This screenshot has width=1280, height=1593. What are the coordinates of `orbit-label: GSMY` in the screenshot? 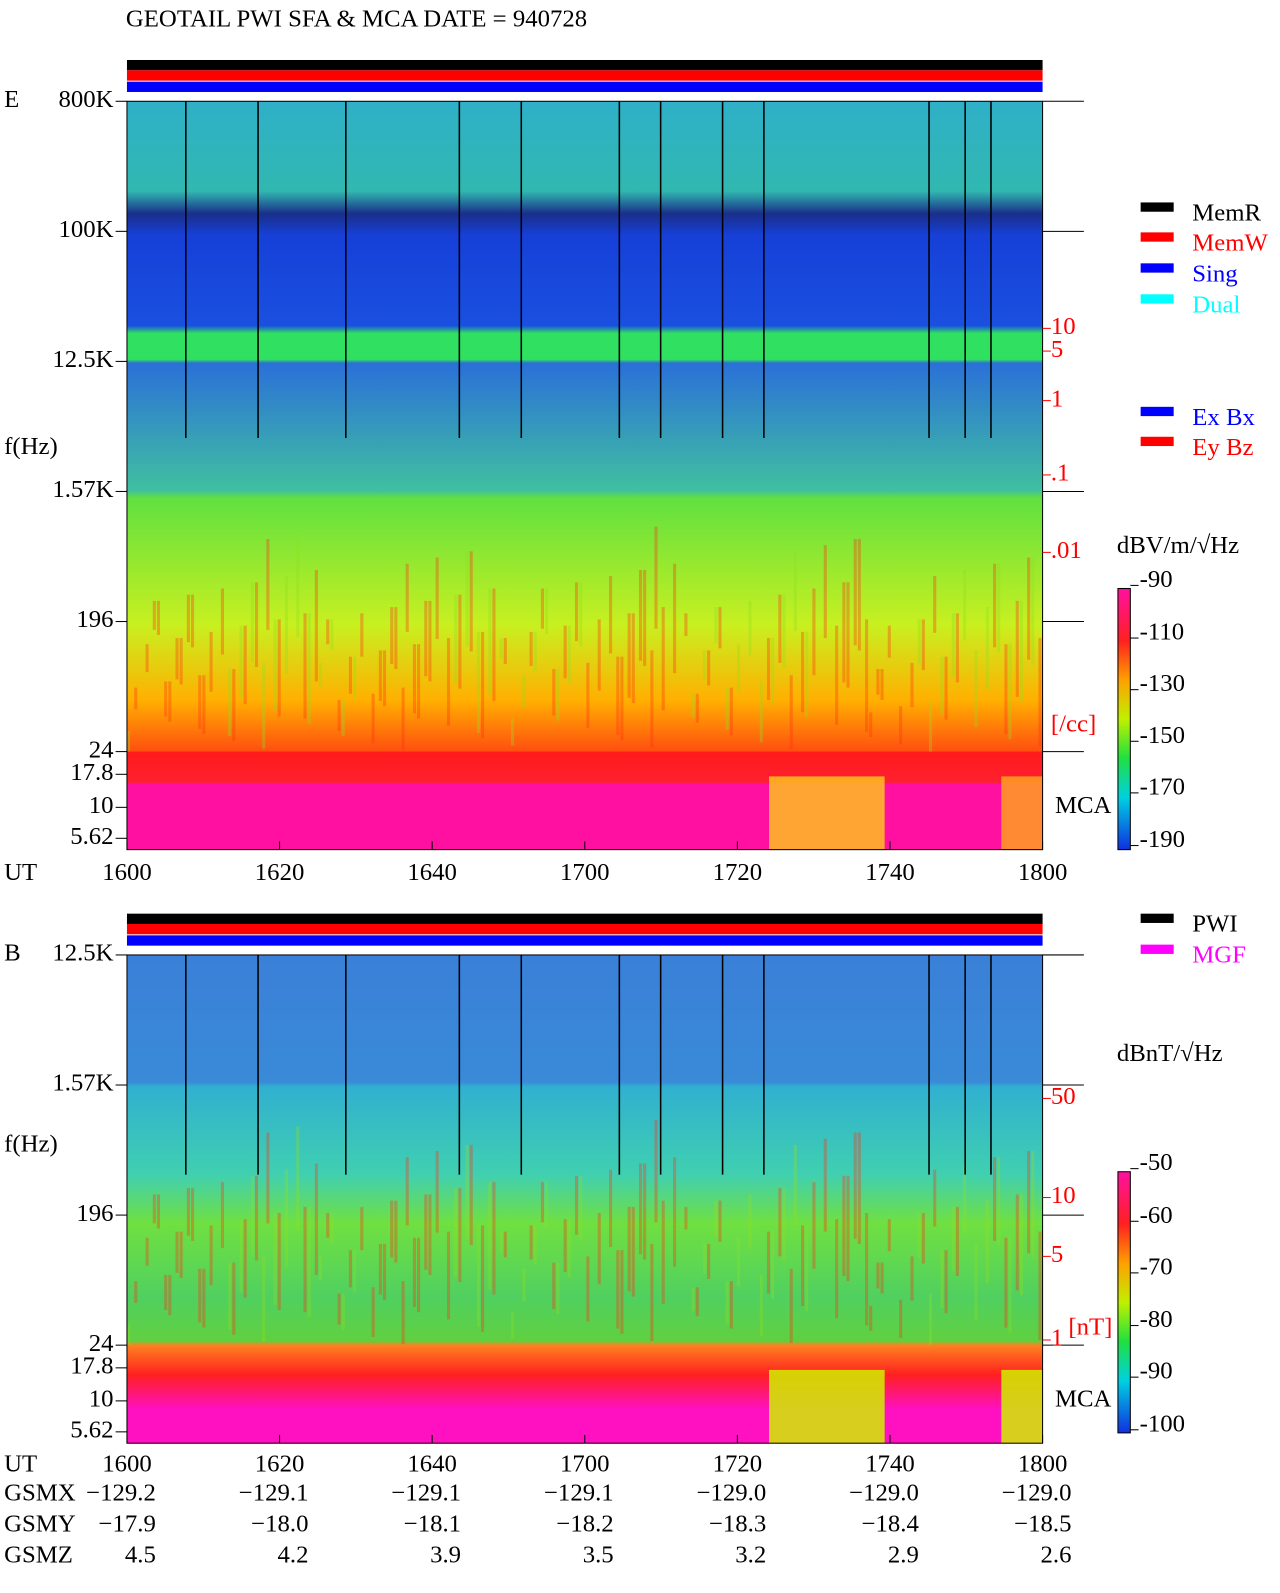 It's located at (40, 1523).